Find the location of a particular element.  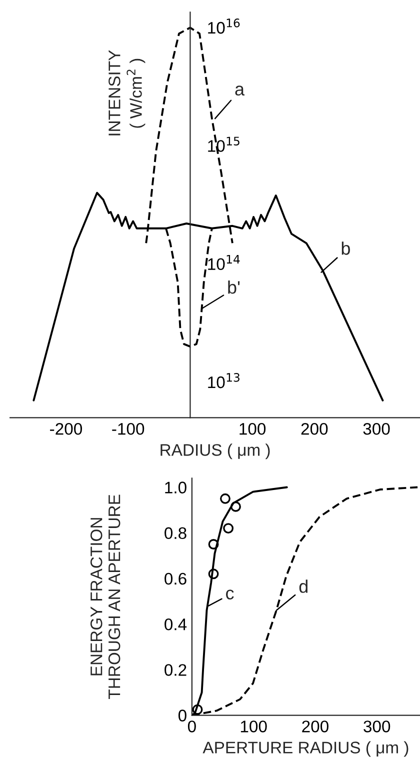

y-tick-label: 10$^{14}$ is located at coordinates (224, 262).